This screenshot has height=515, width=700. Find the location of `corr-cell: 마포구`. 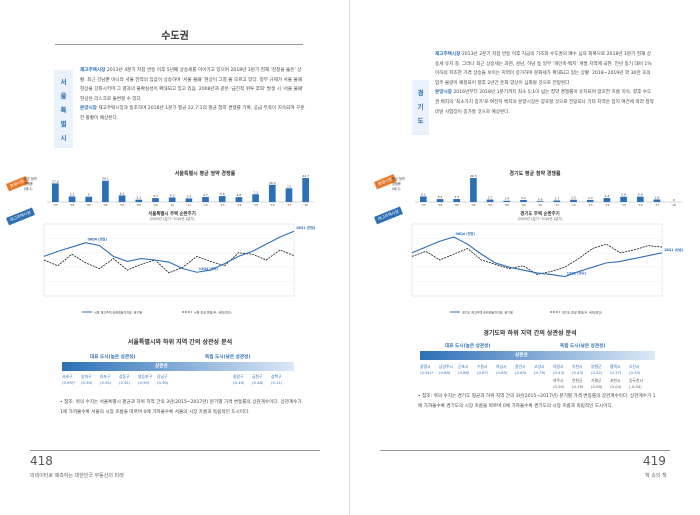

corr-cell: 마포구 is located at coordinates (105, 376).